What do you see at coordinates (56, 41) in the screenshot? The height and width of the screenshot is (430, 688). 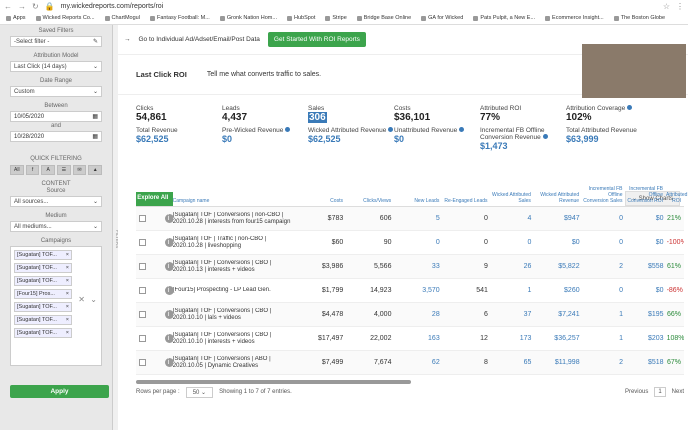 I see `saved-filter-select: -Select filter - ✎` at bounding box center [56, 41].